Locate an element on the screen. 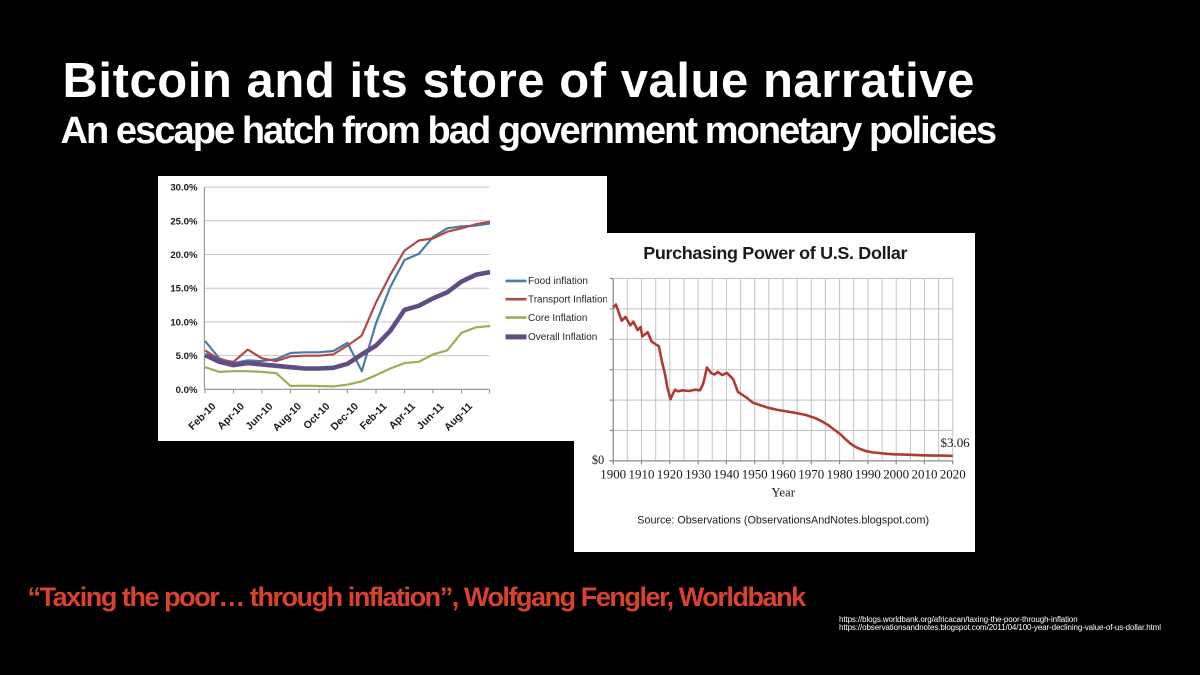  svg-text: Aug-11 is located at coordinates (459, 417).